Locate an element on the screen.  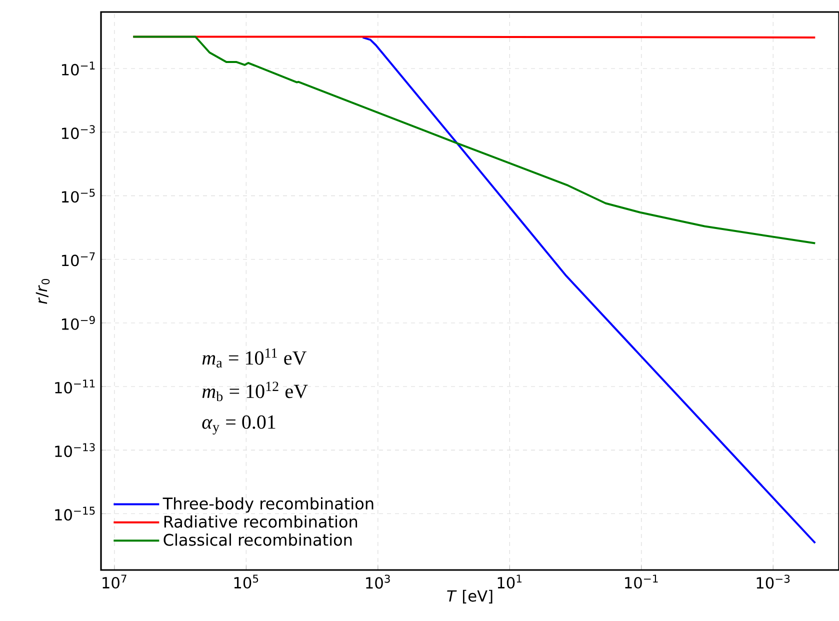
legend-label: Radiative recombination is located at coordinates (261, 521).